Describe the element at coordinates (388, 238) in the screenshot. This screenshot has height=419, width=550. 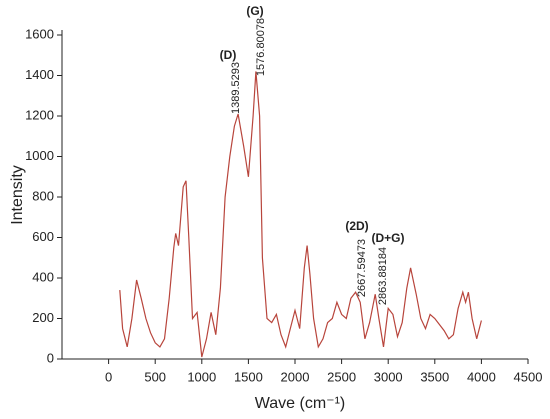
I see `annotation: (D+G)` at that location.